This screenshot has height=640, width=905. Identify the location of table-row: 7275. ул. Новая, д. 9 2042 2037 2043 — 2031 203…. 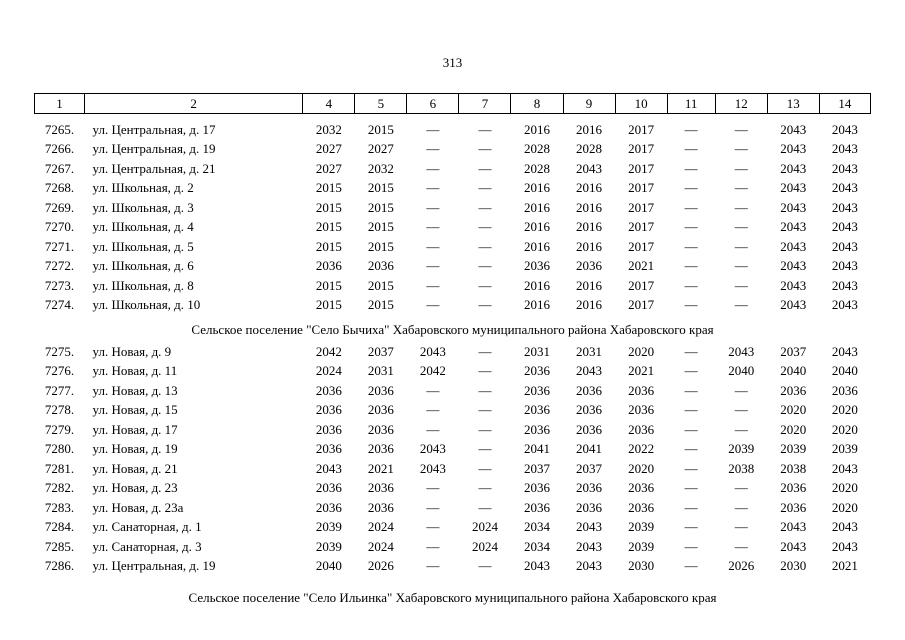
(453, 352).